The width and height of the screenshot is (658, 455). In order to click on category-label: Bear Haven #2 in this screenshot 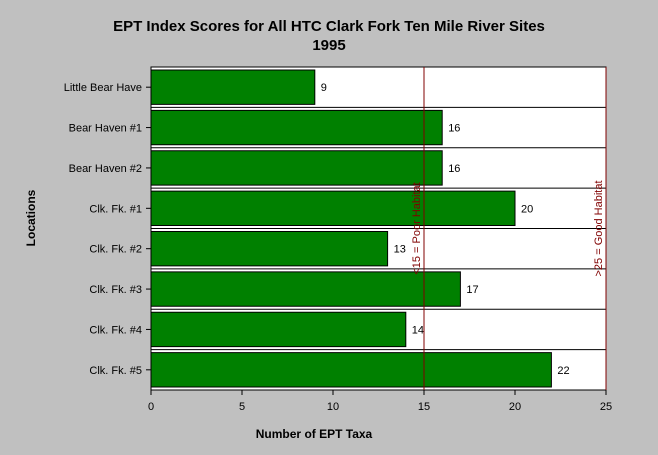, I will do `click(105, 169)`.